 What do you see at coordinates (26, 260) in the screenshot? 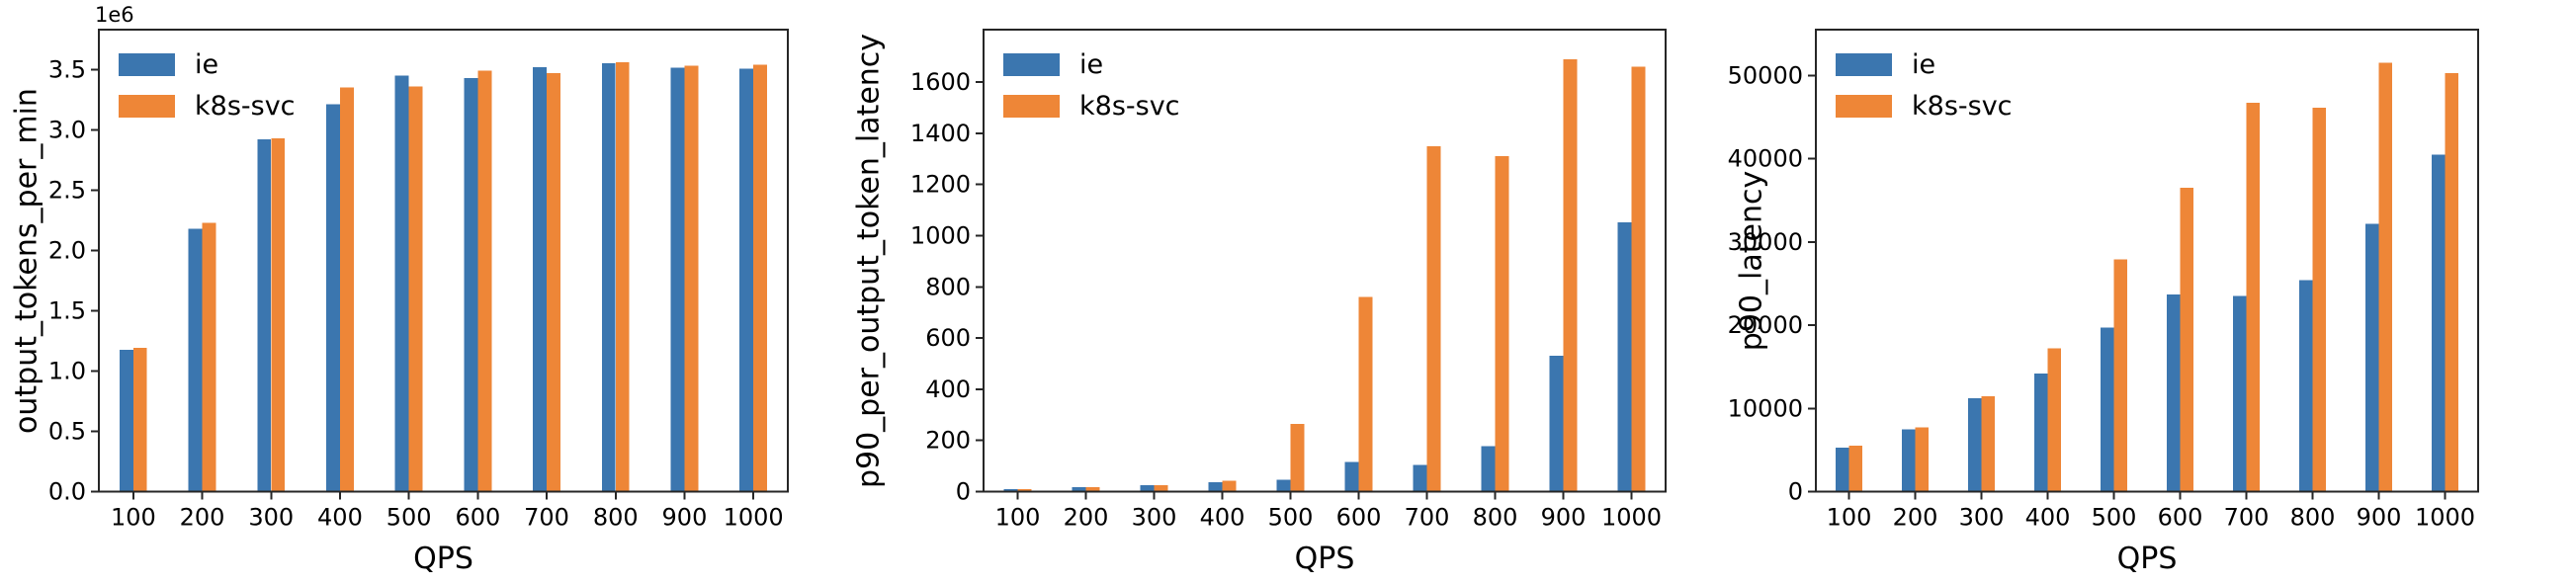
I see `y-axis-label: output_tokens_per_min` at bounding box center [26, 260].